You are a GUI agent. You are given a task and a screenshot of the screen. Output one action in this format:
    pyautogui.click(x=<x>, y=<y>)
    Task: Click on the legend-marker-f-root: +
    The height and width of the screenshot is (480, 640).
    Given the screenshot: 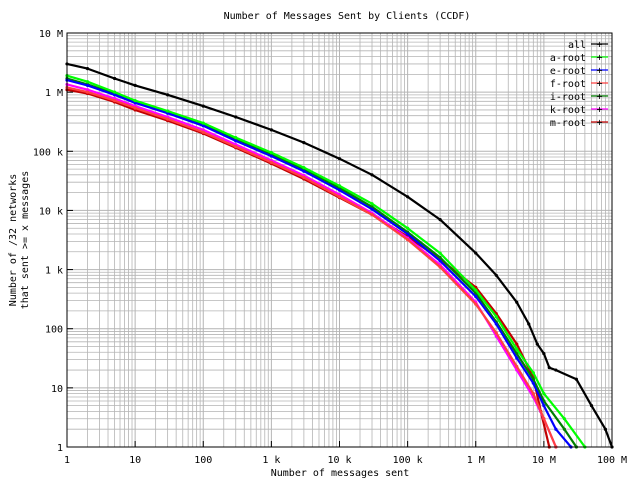 What is the action you would take?
    pyautogui.click(x=599, y=84)
    